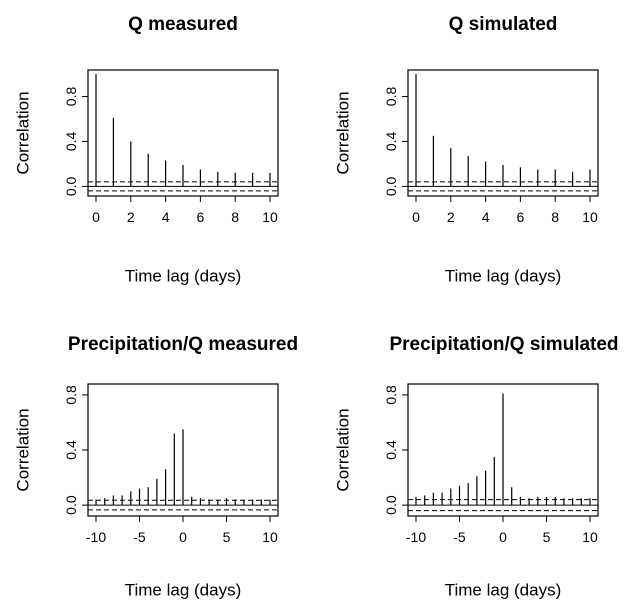 Image resolution: width=633 pixels, height=602 pixels. I want to click on chart-title: Precipitation/Q measured, so click(183, 344).